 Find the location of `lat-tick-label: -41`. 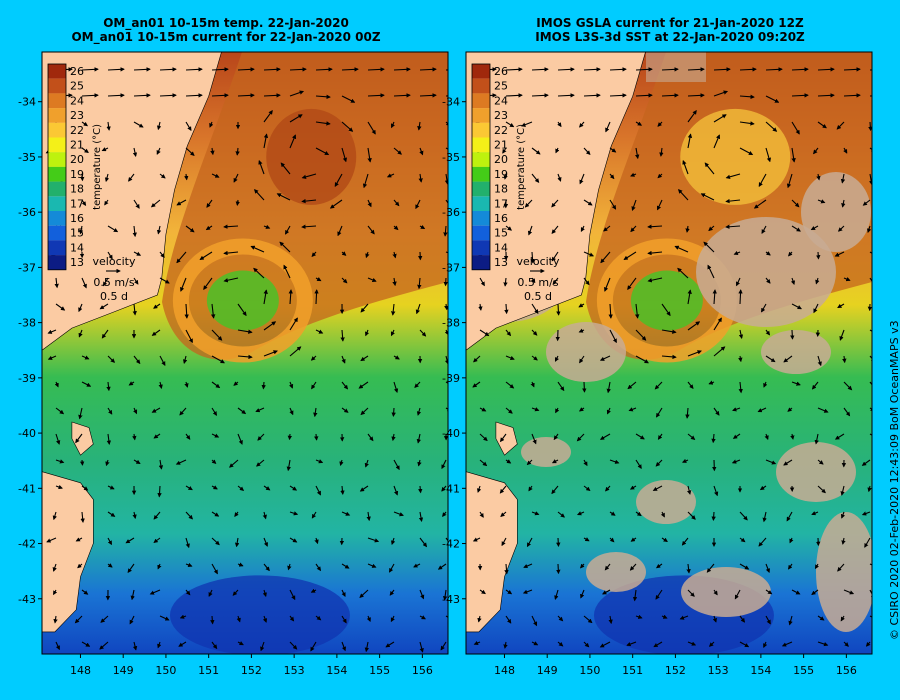

lat-tick-label: -41 is located at coordinates (27, 488).